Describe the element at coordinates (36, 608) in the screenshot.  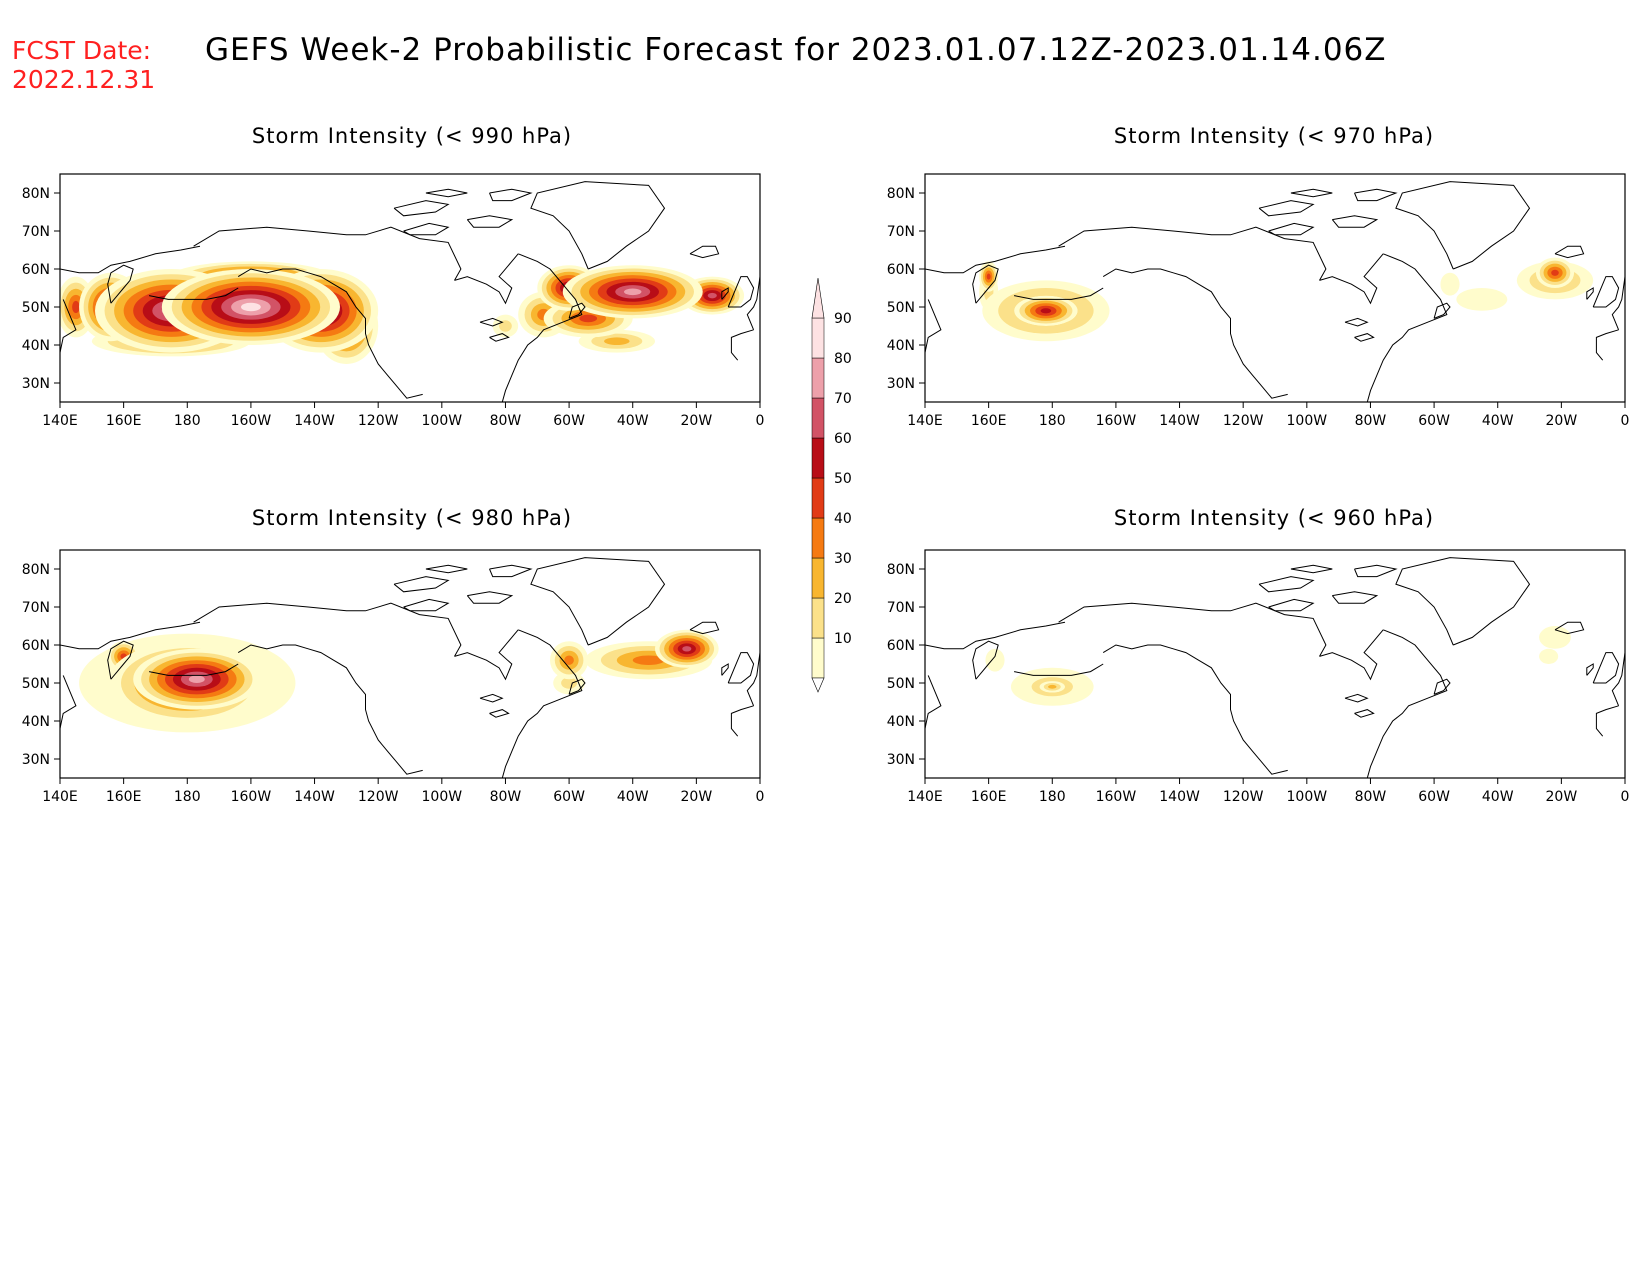
I see `lat-tick-label: 70N` at that location.